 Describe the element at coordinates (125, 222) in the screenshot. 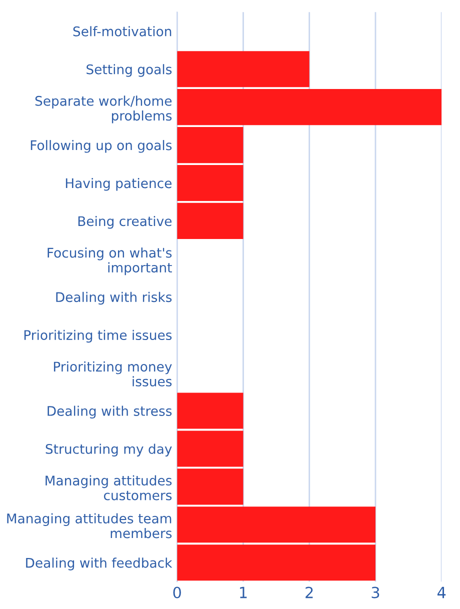

I see `y-tick-label: Being creative` at that location.